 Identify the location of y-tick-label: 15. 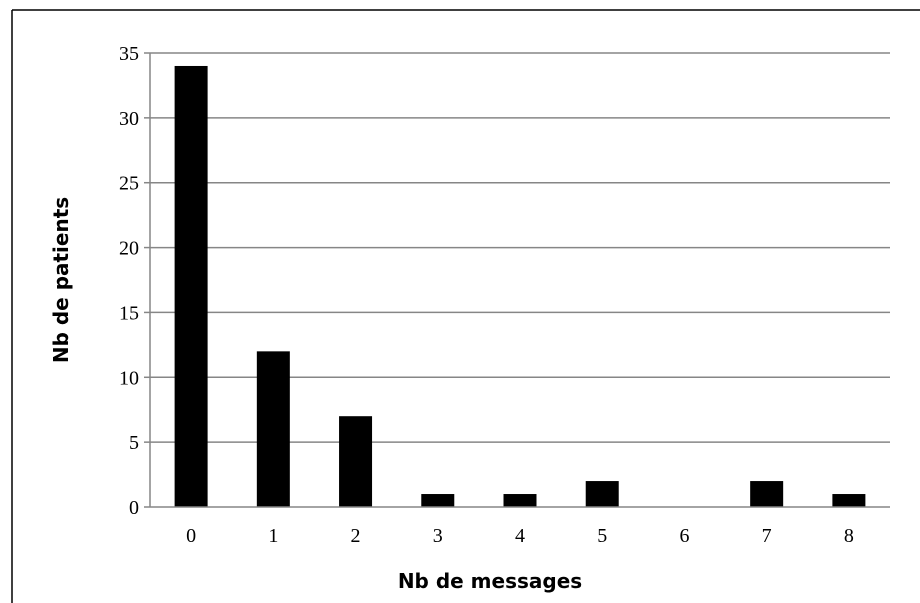
(129, 313).